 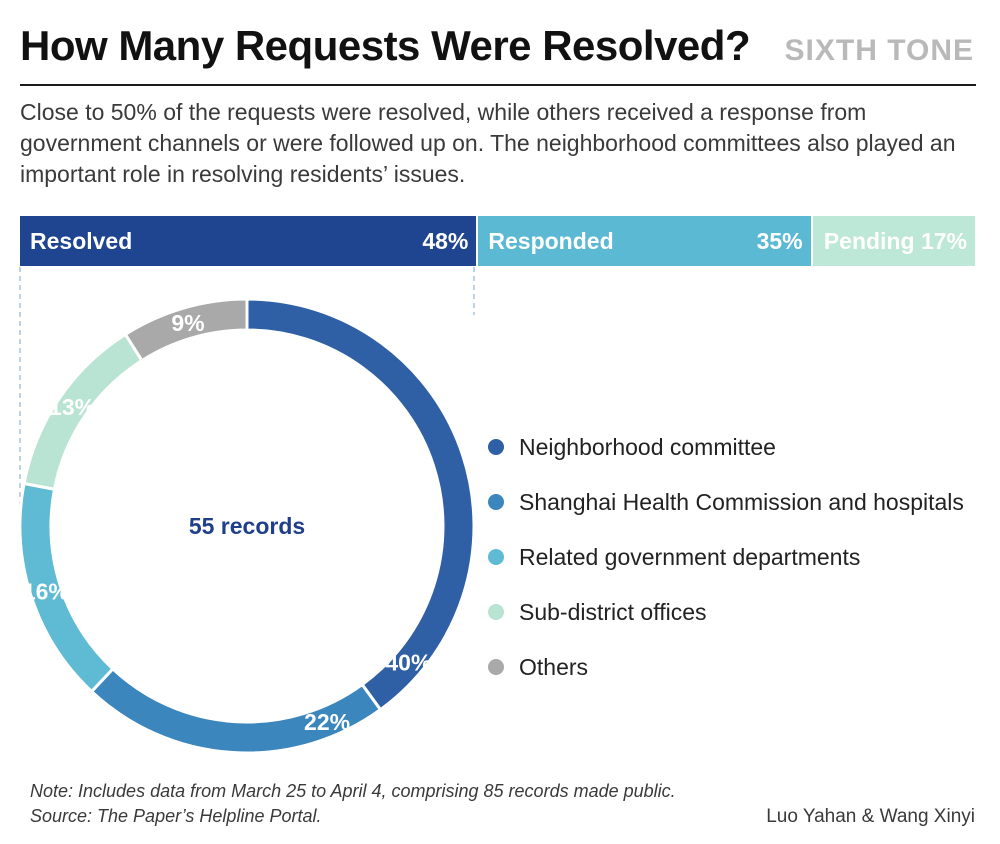 What do you see at coordinates (690, 557) in the screenshot?
I see `legend-label: Related government departments` at bounding box center [690, 557].